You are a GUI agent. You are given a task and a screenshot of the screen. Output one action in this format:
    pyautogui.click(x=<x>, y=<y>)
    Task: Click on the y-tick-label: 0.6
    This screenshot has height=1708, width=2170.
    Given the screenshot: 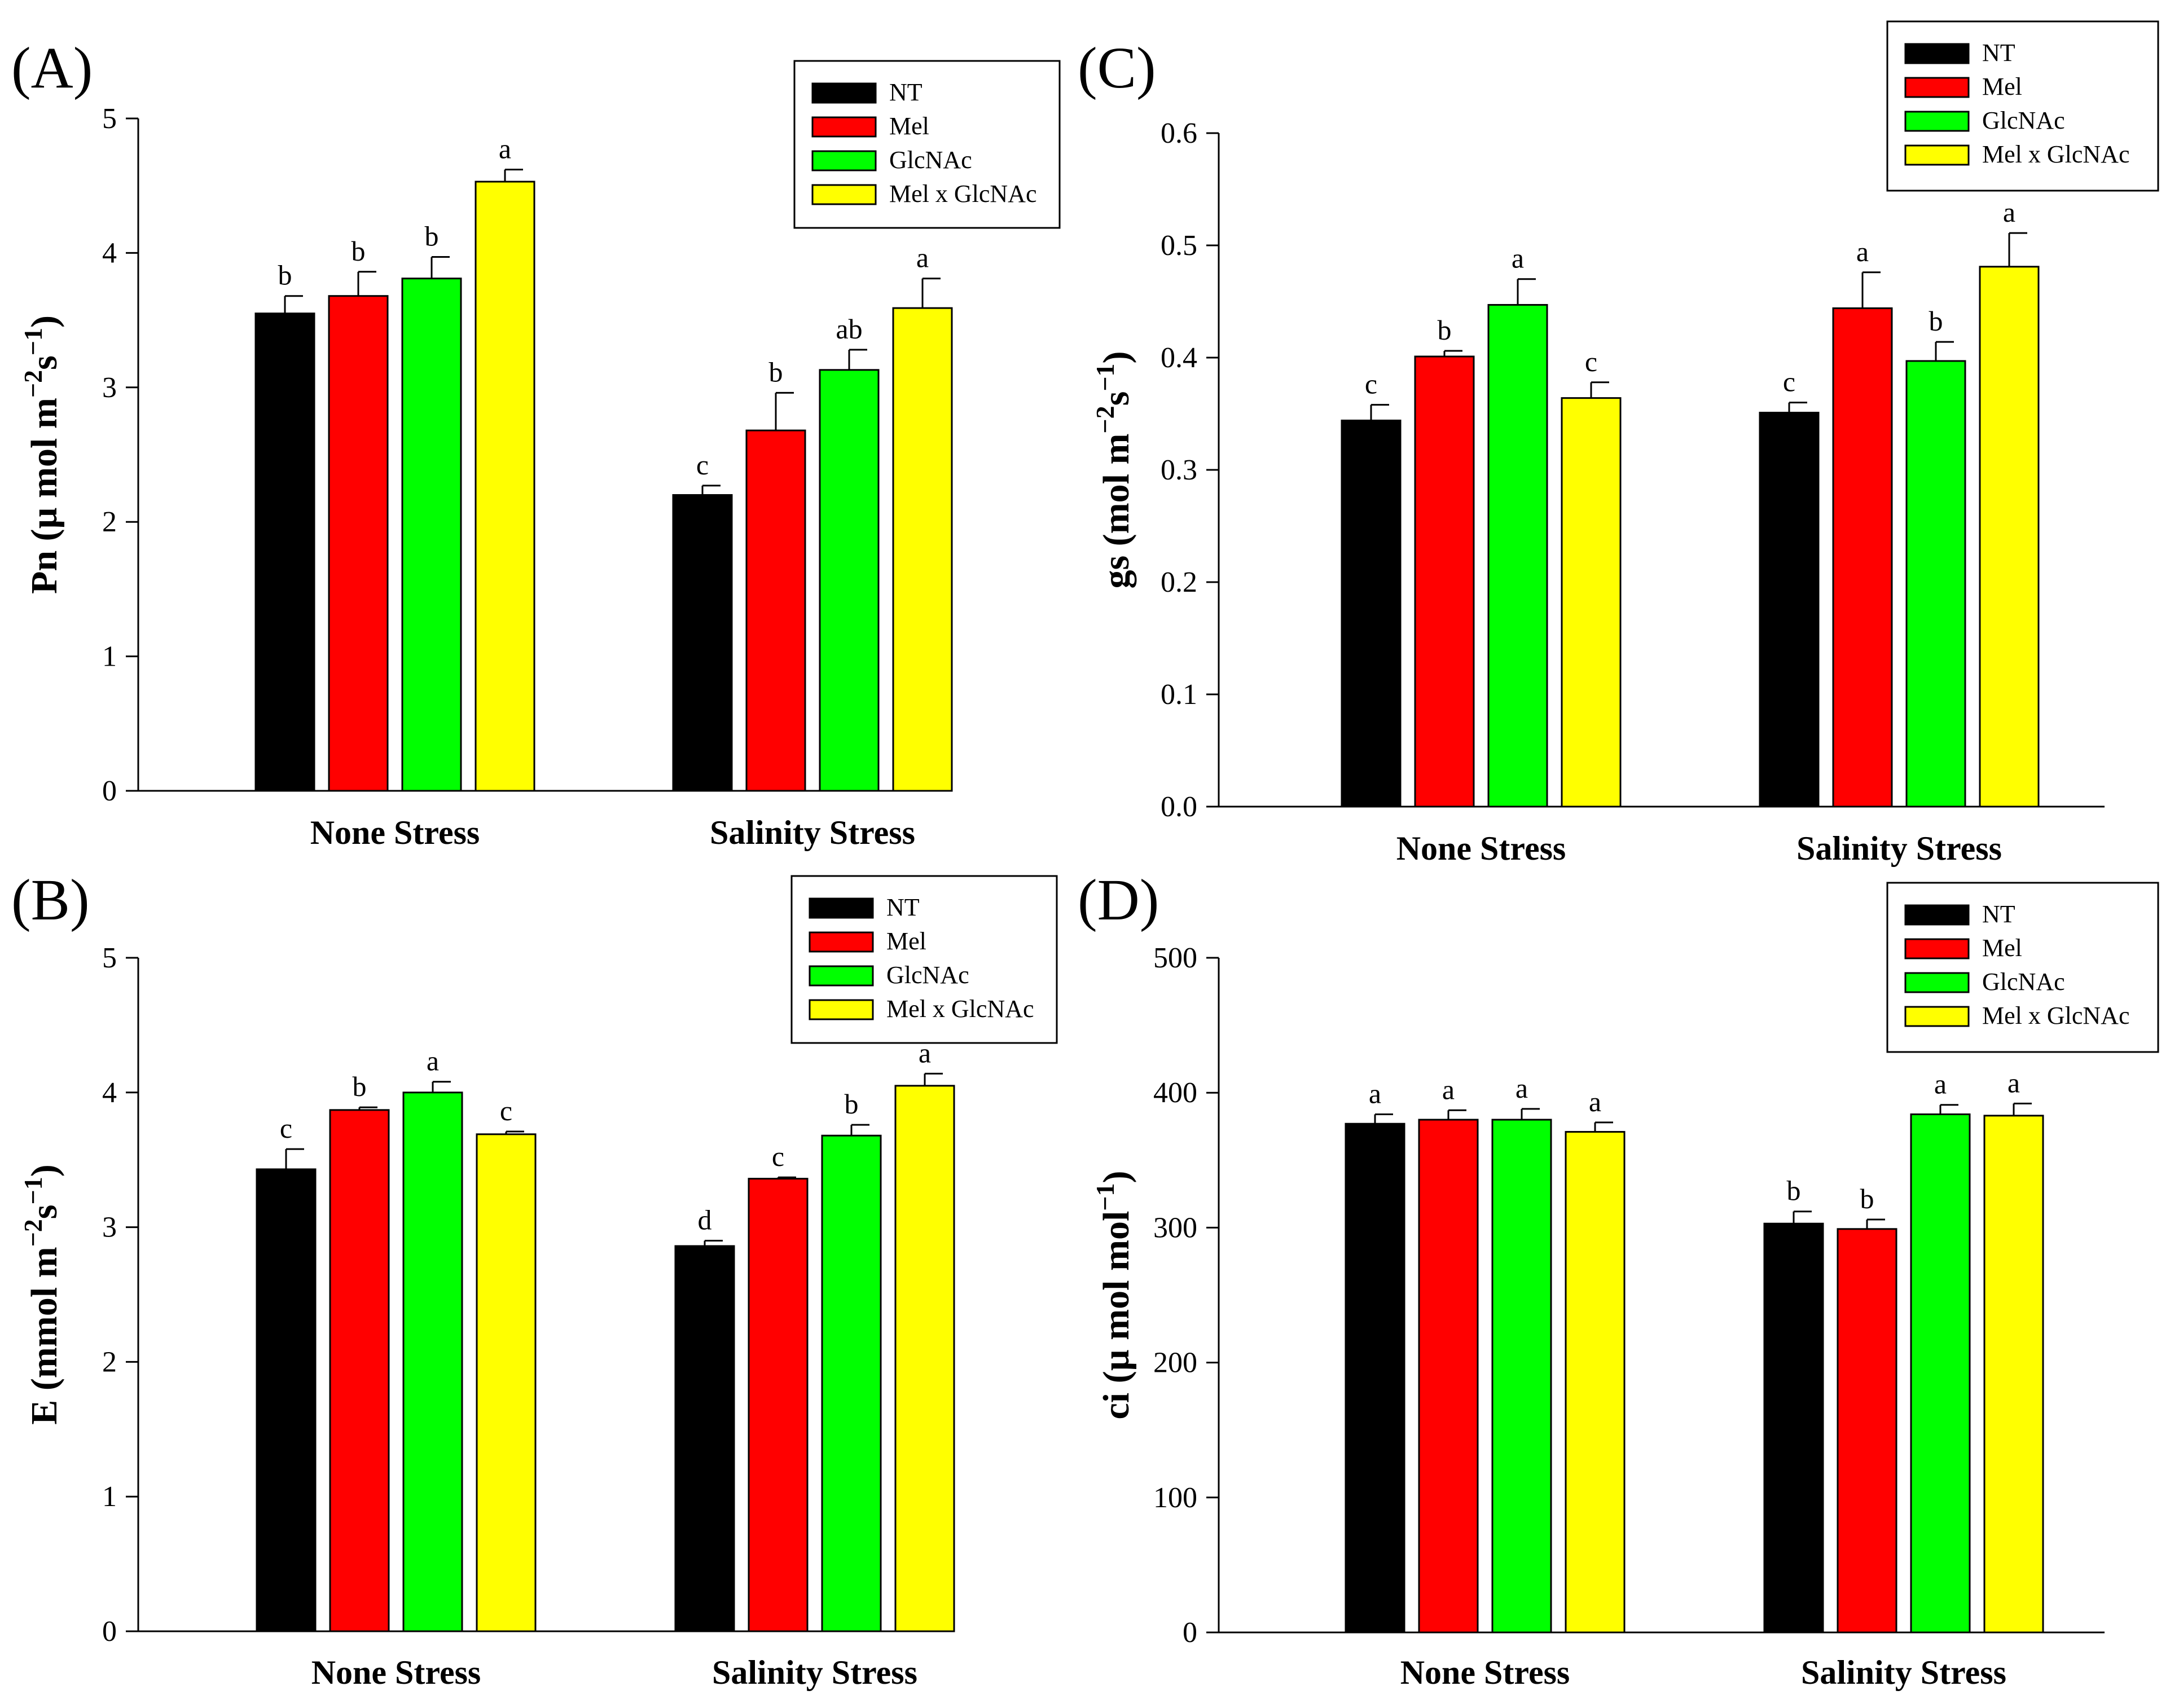 What is the action you would take?
    pyautogui.click(x=1179, y=133)
    